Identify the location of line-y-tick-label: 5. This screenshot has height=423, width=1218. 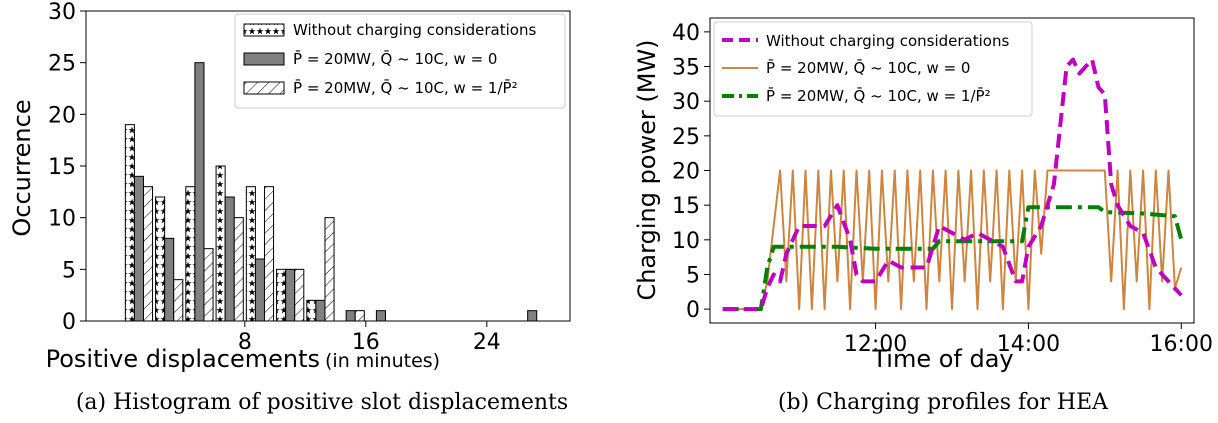
(693, 275).